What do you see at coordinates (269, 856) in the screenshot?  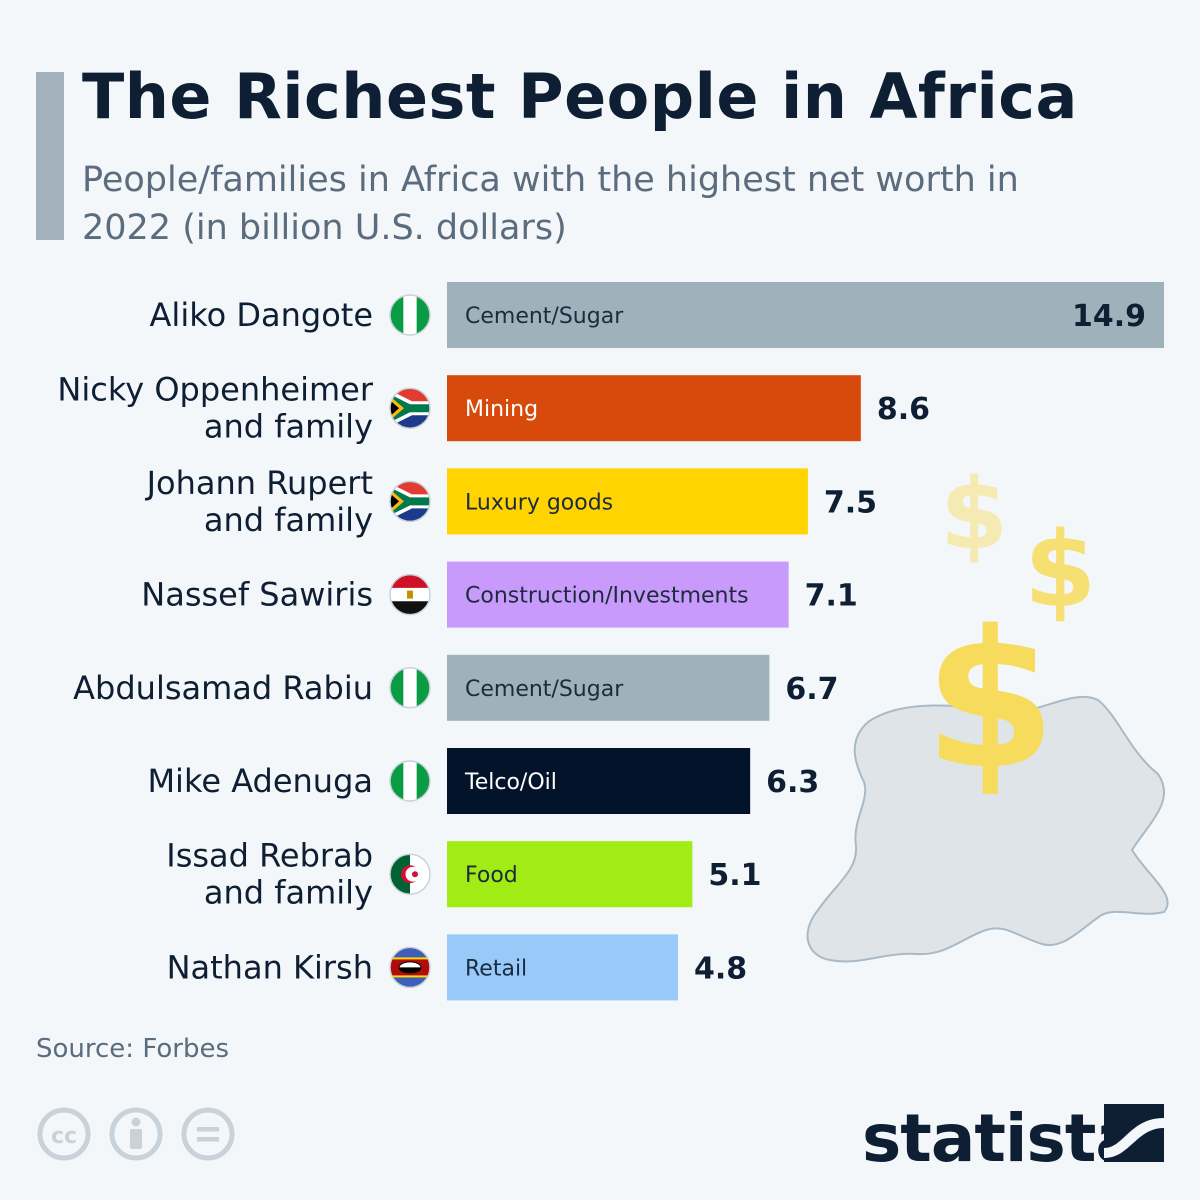 I see `person-name-line: Issad Rebrab` at bounding box center [269, 856].